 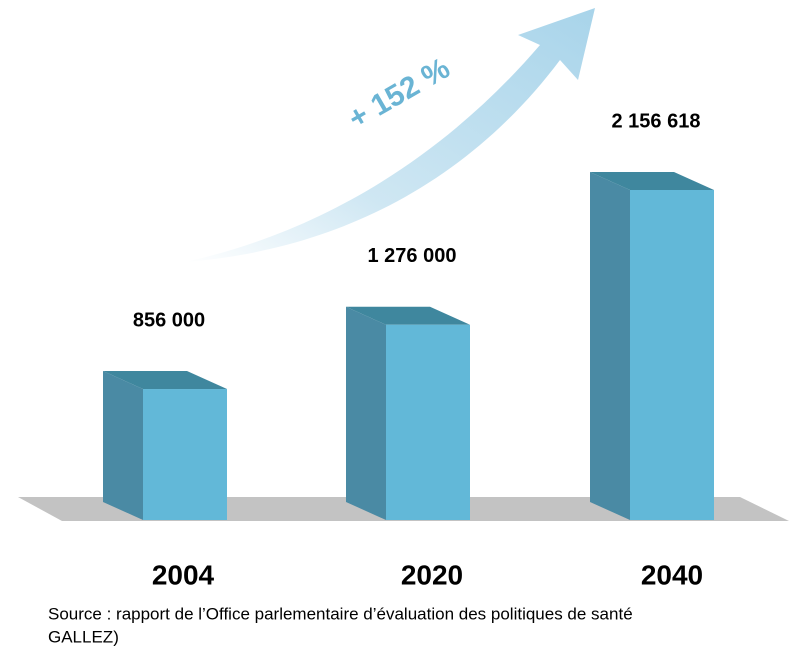 I want to click on growth-annotation: + 152 %, so click(x=399, y=94).